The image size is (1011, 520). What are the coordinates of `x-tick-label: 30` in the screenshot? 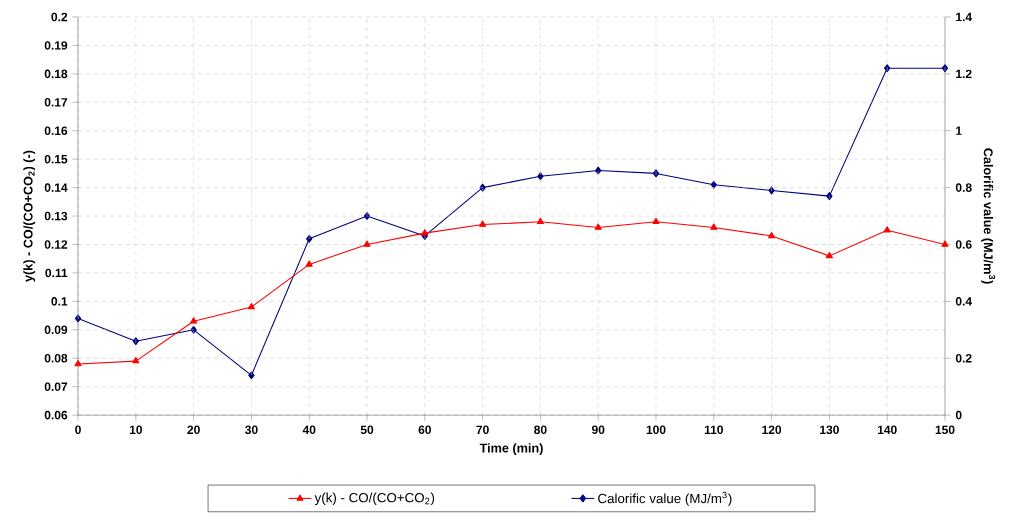 It's located at (251, 429).